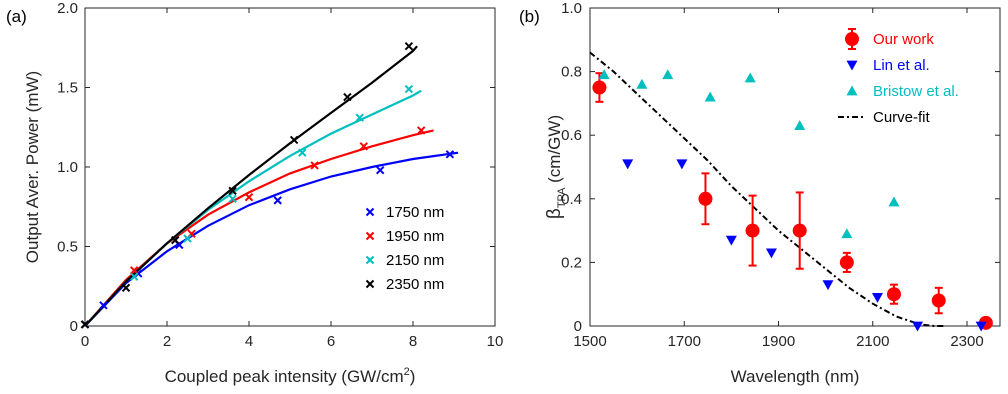  I want to click on x-tick-label: 1700, so click(684, 341).